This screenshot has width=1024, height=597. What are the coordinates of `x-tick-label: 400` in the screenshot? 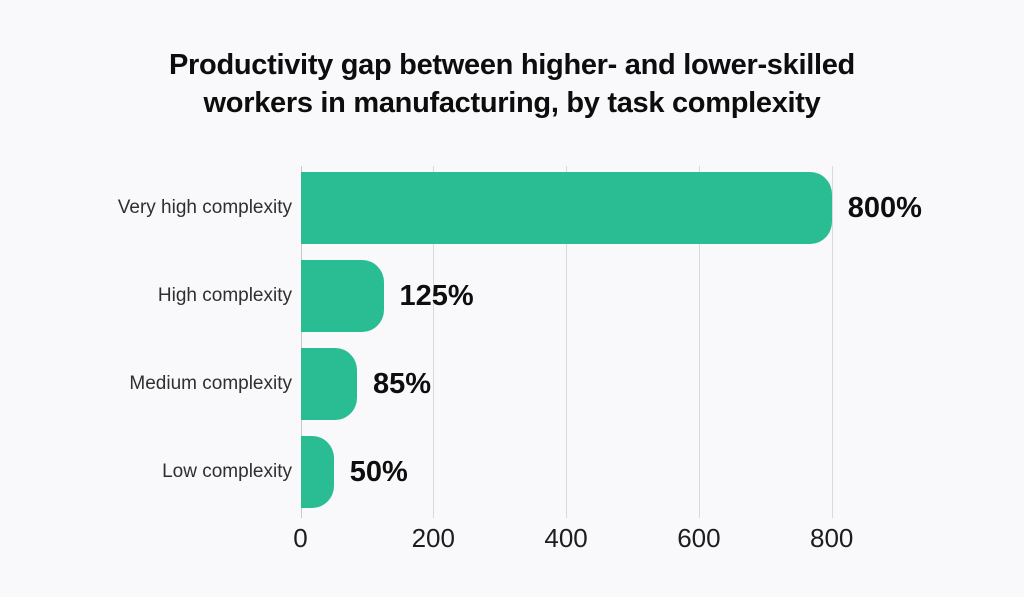 It's located at (566, 538).